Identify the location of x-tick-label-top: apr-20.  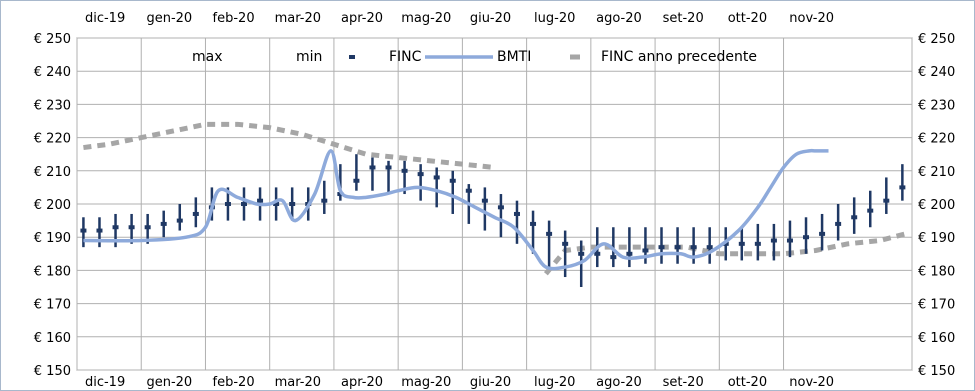
(362, 18).